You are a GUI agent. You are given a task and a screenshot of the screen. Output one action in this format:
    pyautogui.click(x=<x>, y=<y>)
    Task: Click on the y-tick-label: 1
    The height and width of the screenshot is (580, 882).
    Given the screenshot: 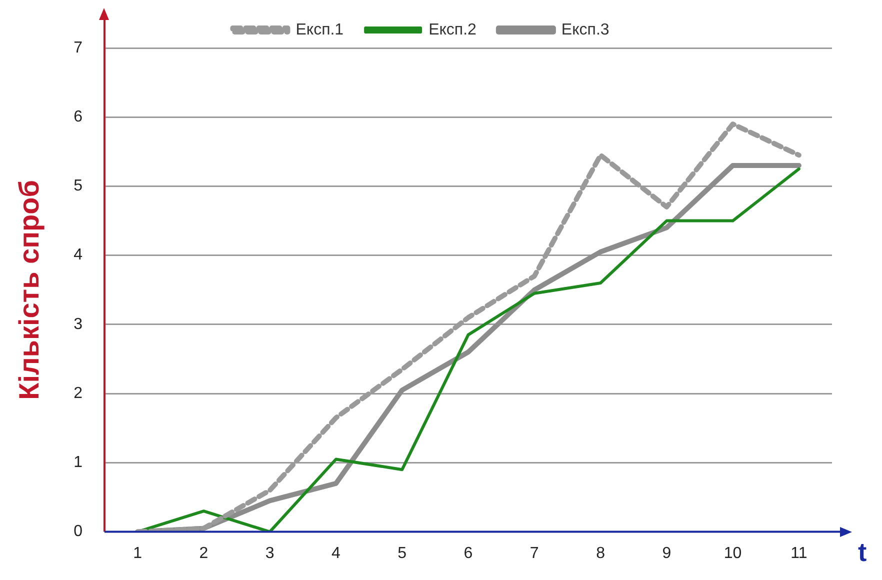 What is the action you would take?
    pyautogui.click(x=78, y=463)
    